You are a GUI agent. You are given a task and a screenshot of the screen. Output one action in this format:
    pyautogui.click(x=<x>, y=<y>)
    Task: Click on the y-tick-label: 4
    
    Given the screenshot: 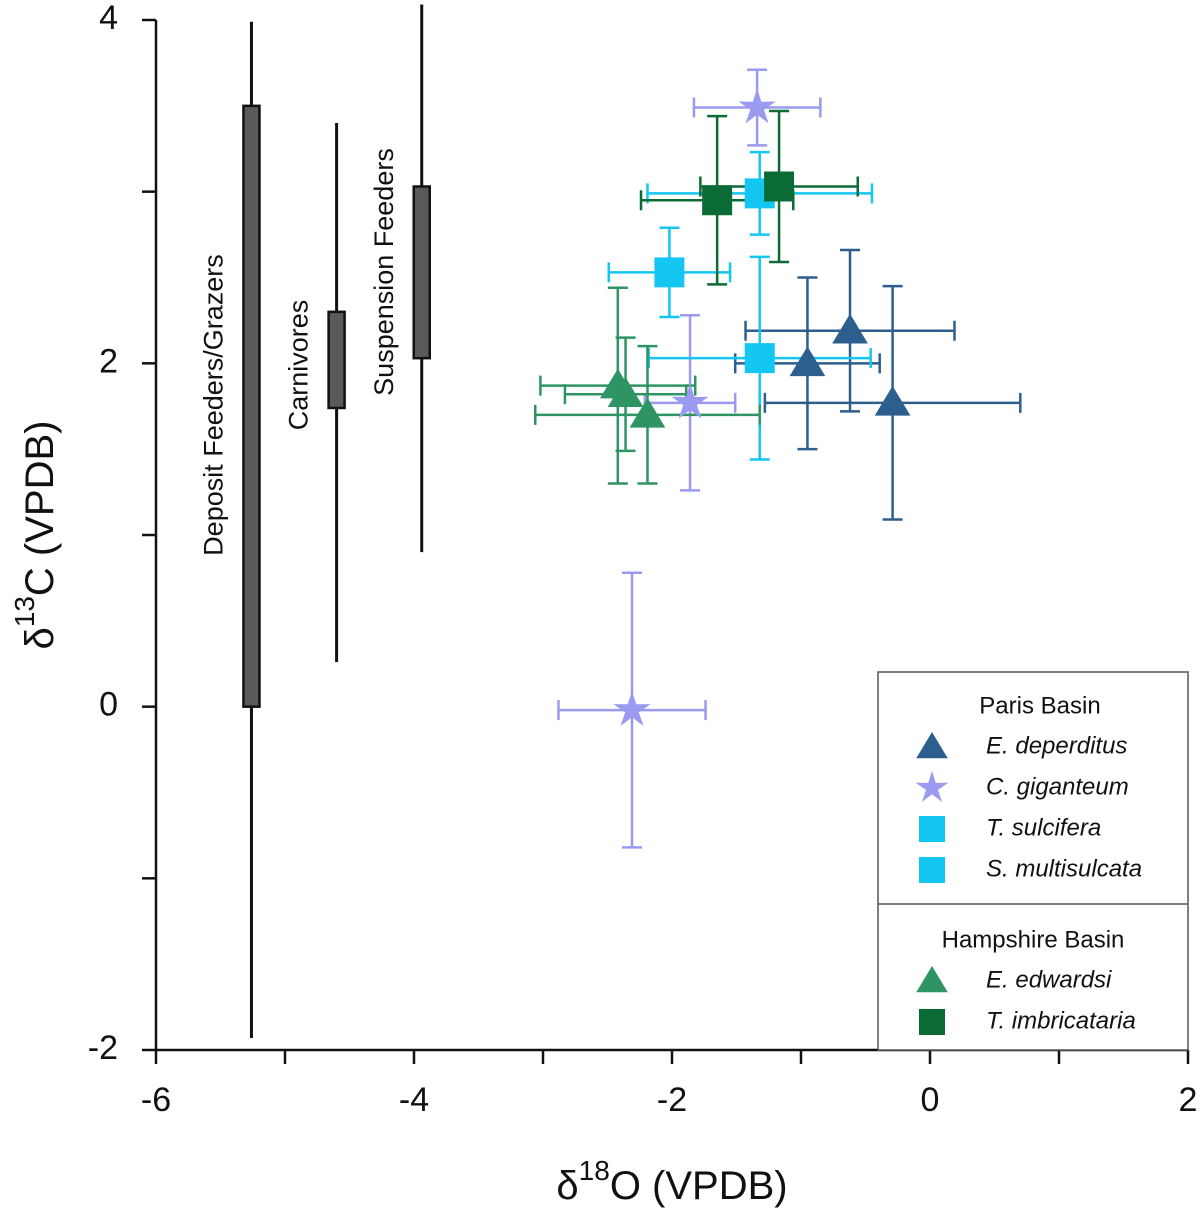 What is the action you would take?
    pyautogui.click(x=108, y=18)
    